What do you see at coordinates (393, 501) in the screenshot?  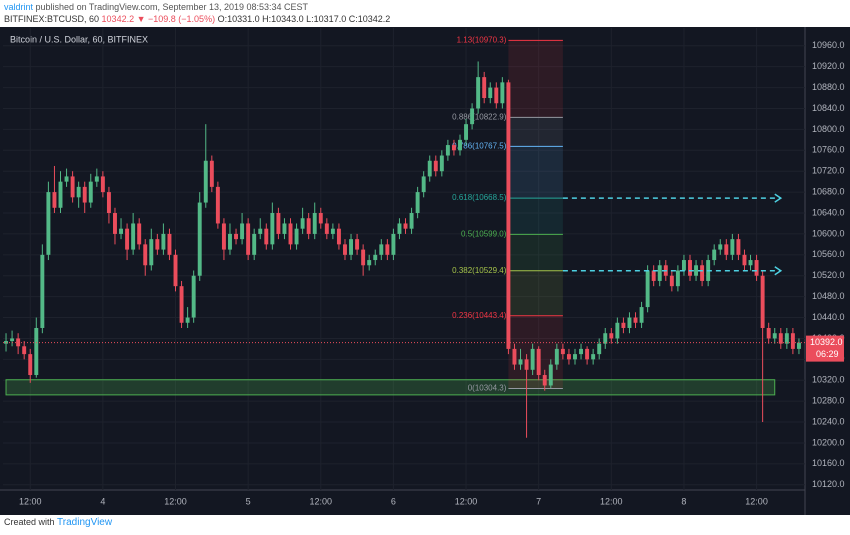 I see `x-tick-label: 6` at bounding box center [393, 501].